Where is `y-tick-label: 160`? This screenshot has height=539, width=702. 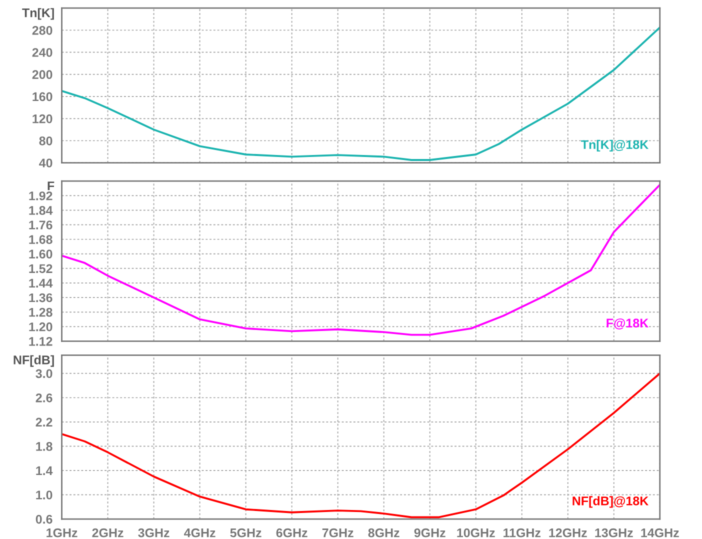 y-tick-label: 160 is located at coordinates (42, 97).